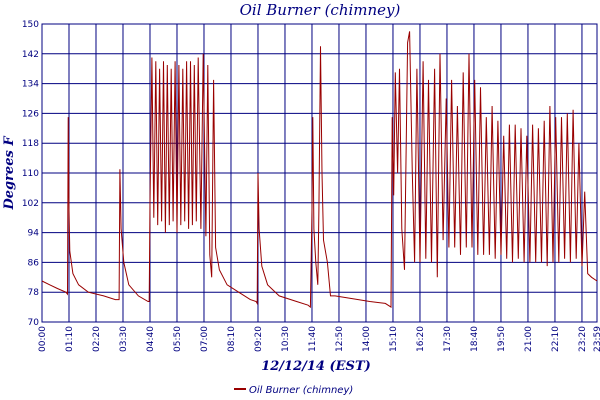  I want to click on x-tick-label: 15:10, so click(394, 339).